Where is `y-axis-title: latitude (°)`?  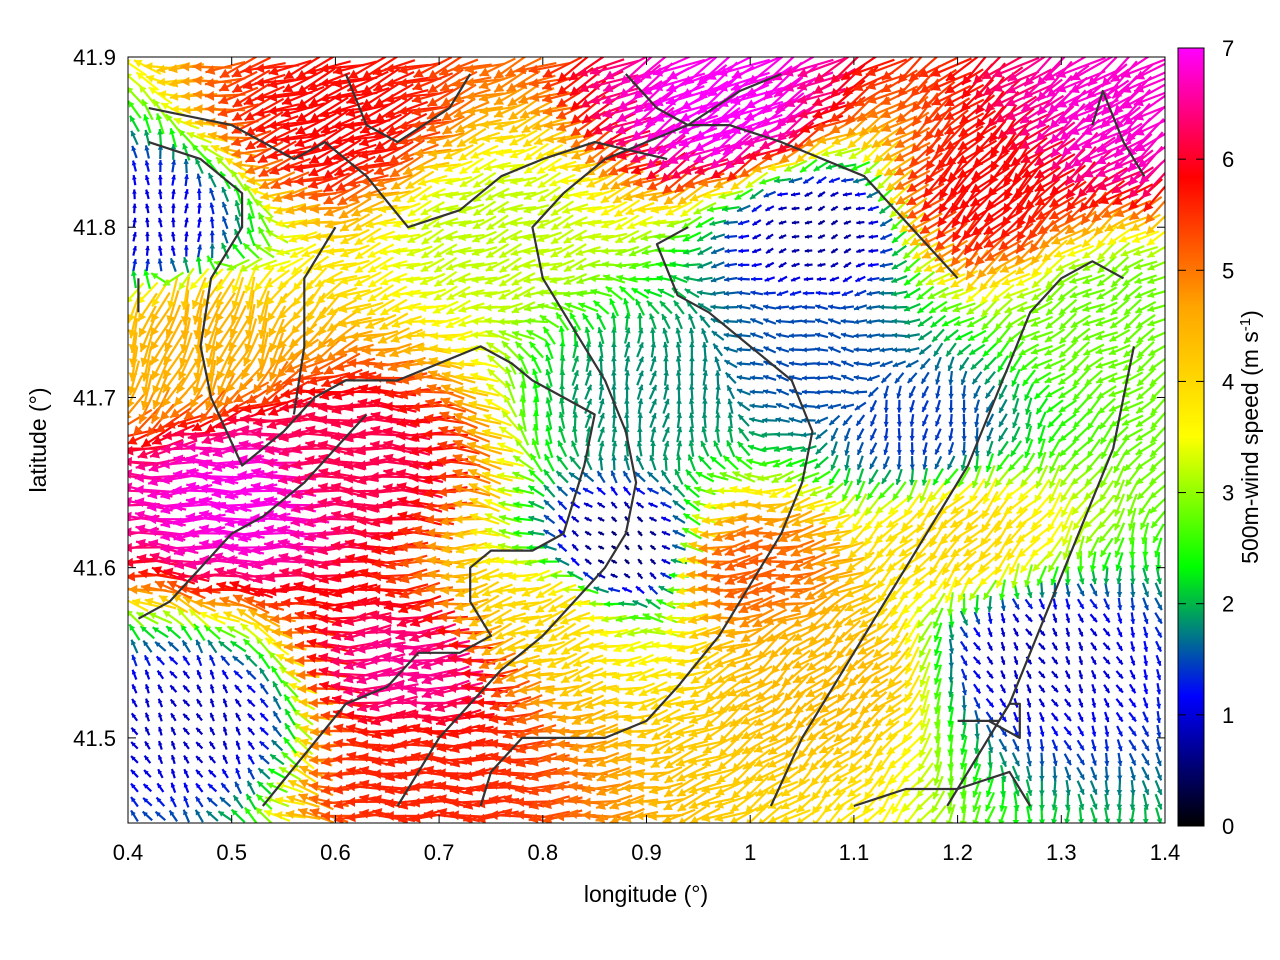 y-axis-title: latitude (°) is located at coordinates (38, 439).